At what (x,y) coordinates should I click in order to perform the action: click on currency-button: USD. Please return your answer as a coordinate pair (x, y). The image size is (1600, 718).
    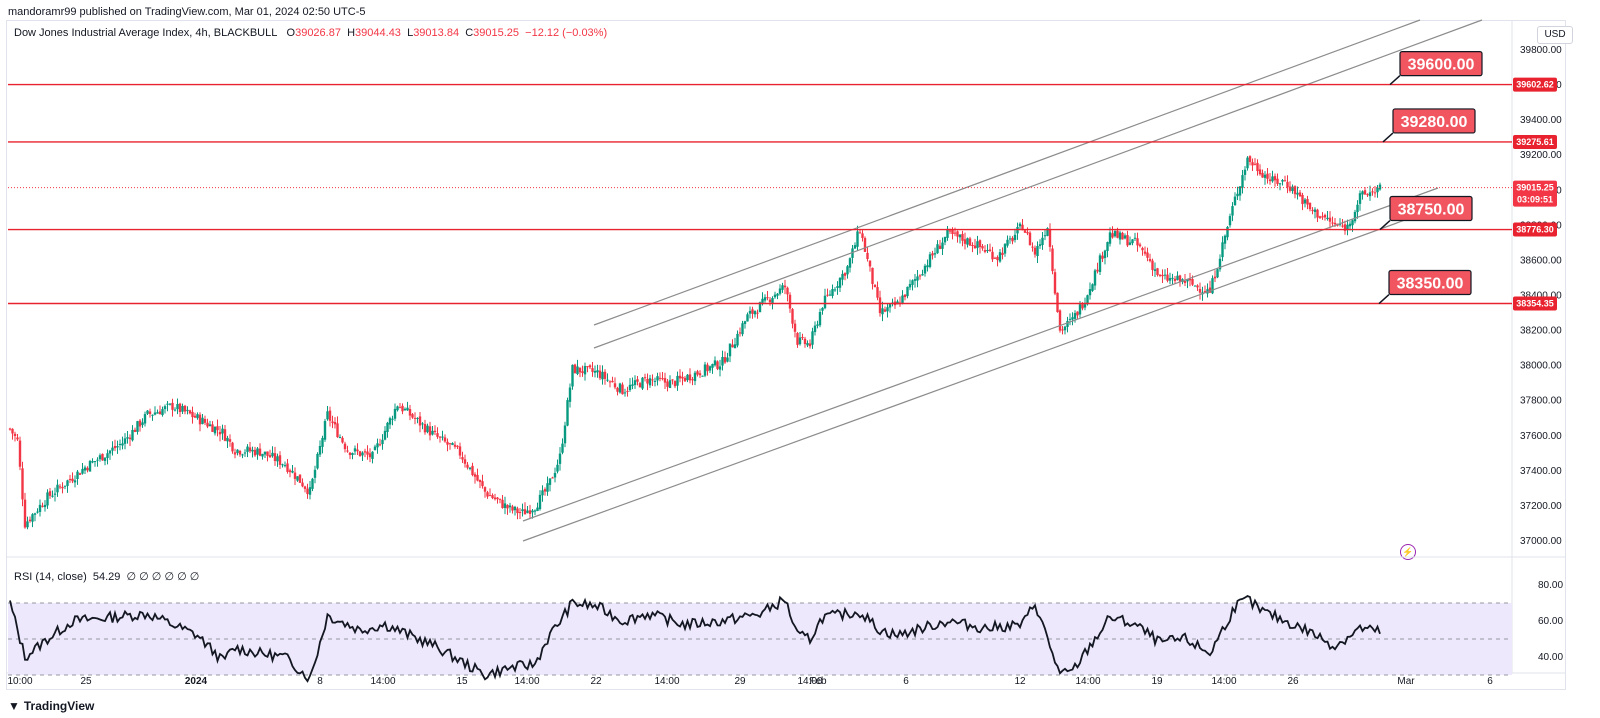
    Looking at the image, I should click on (1555, 35).